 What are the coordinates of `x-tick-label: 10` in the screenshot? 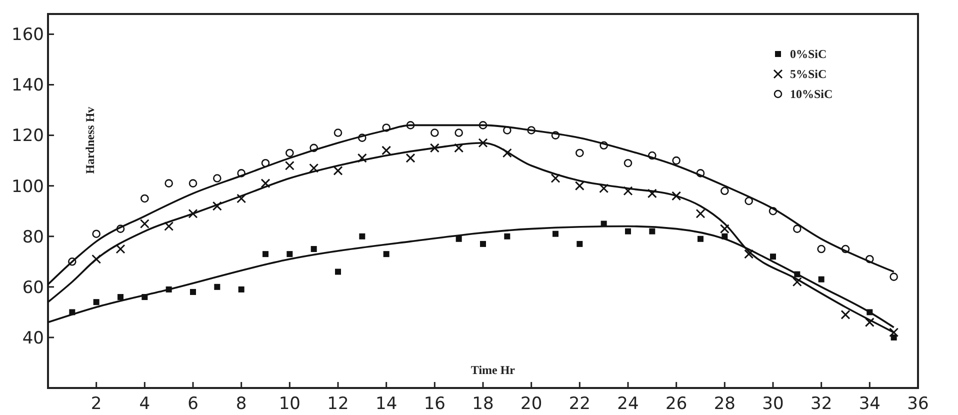 It's located at (289, 404).